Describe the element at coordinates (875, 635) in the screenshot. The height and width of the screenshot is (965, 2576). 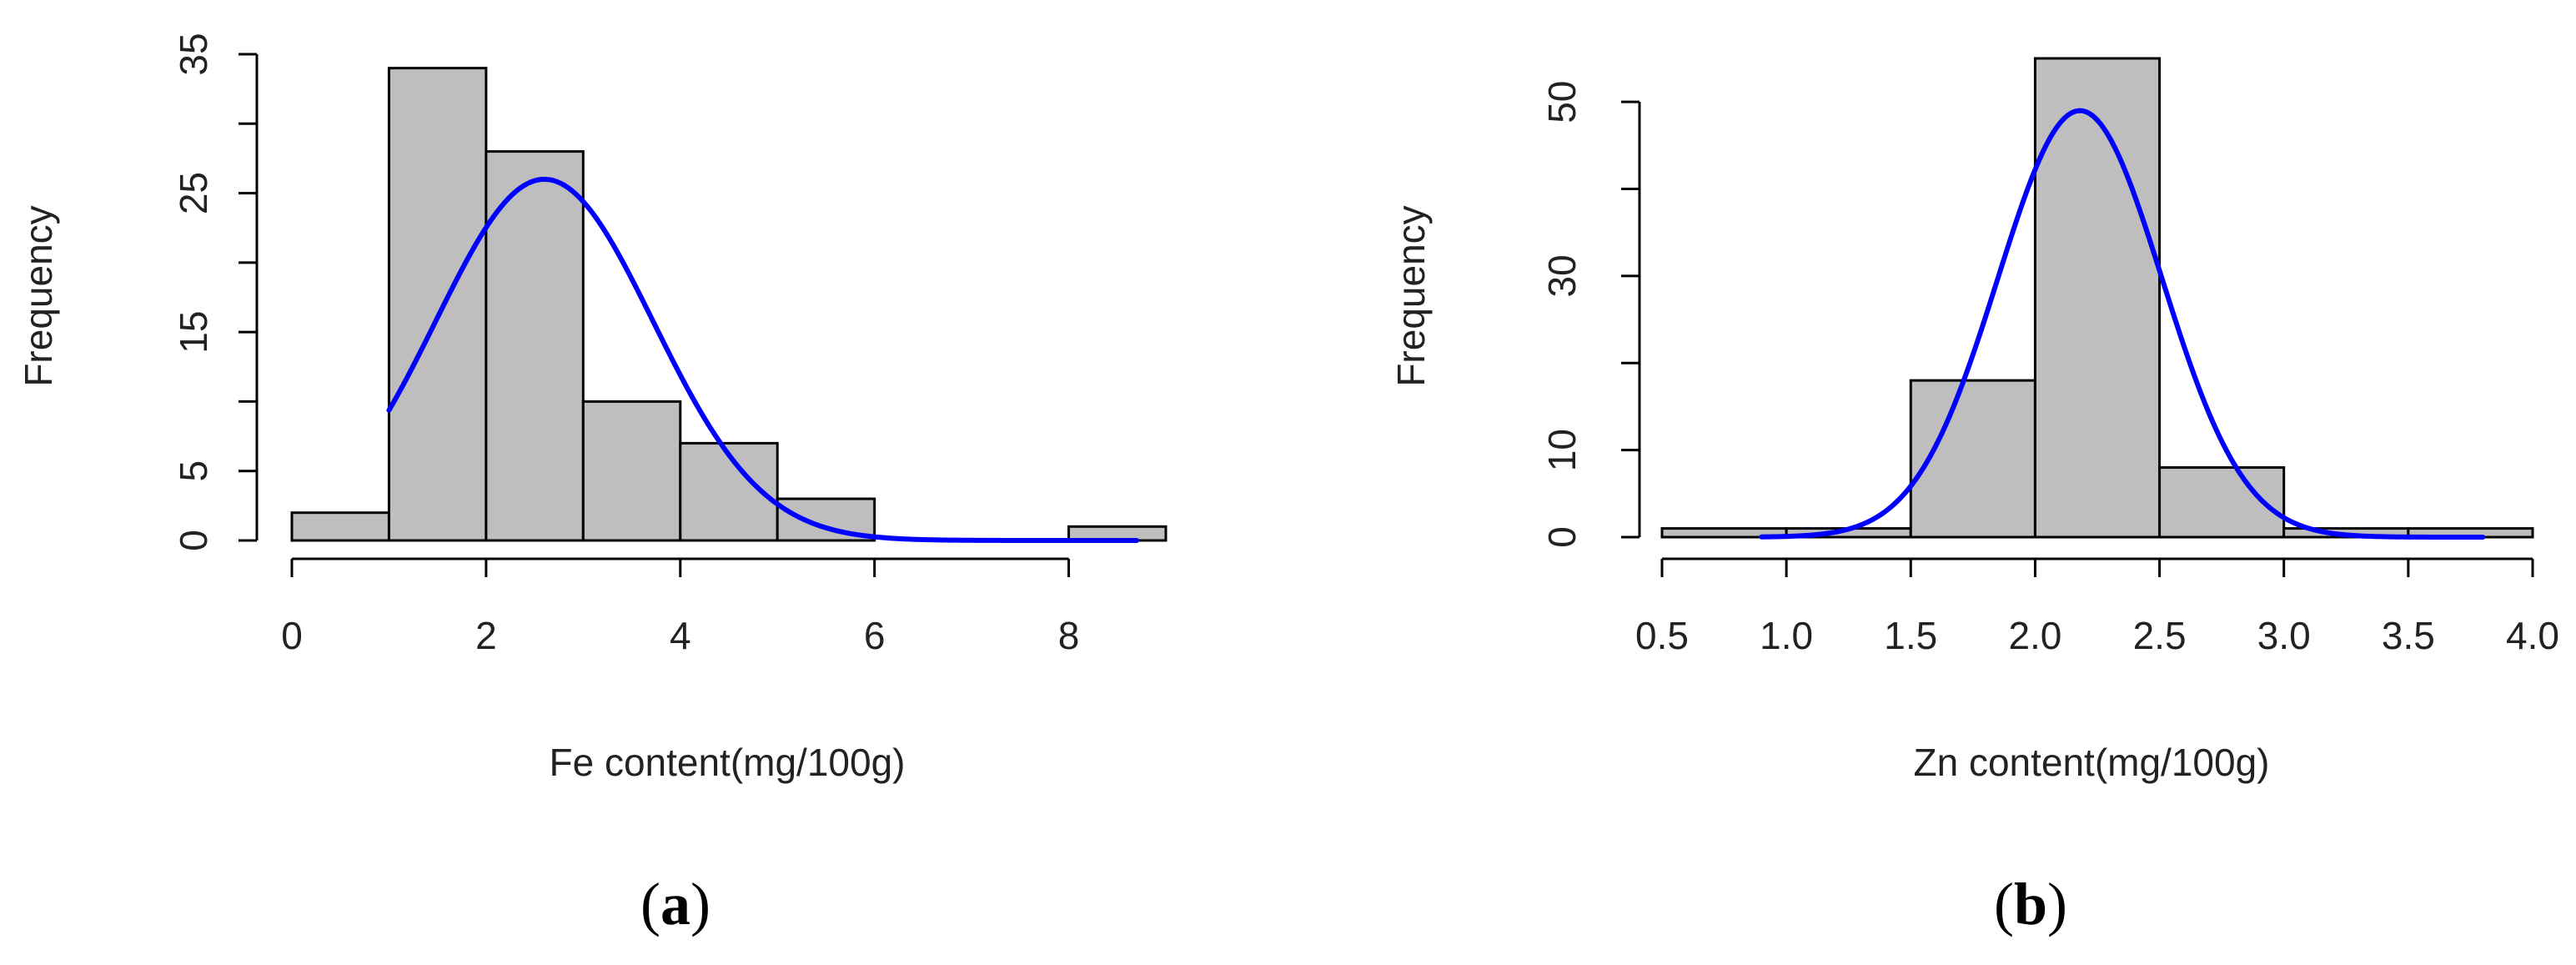
I see `x-tick-label: 6` at that location.